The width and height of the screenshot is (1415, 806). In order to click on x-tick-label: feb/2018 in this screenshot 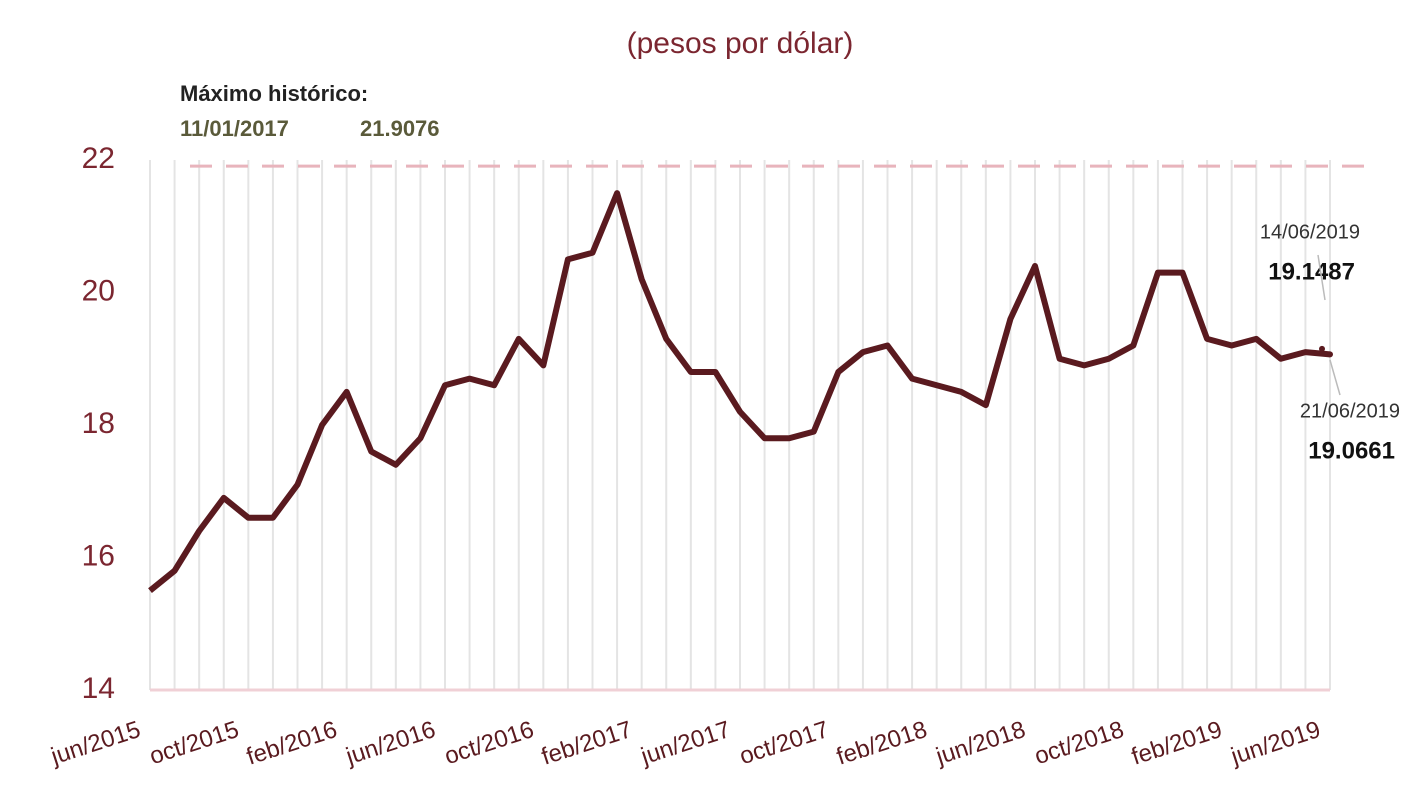, I will do `click(881, 743)`.